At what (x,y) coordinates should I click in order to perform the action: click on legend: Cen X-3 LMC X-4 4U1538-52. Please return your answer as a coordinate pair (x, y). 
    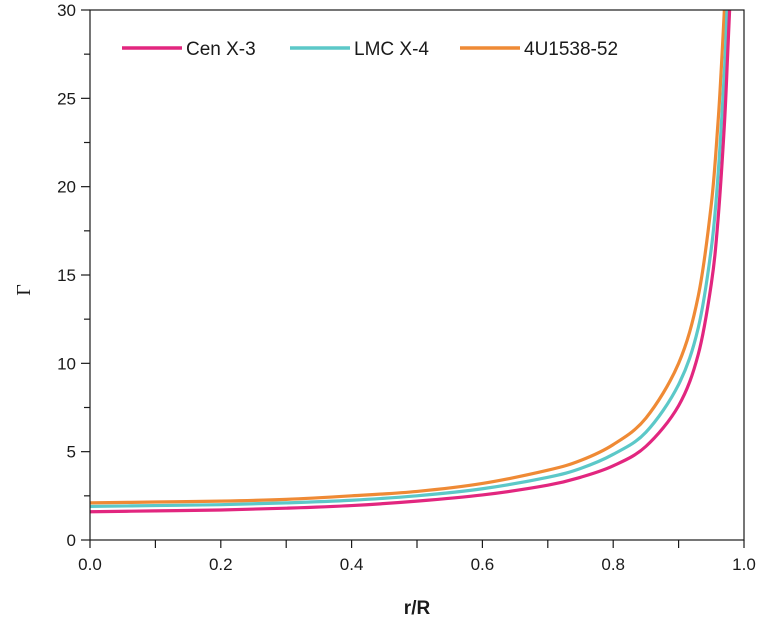
    Looking at the image, I should click on (370, 49).